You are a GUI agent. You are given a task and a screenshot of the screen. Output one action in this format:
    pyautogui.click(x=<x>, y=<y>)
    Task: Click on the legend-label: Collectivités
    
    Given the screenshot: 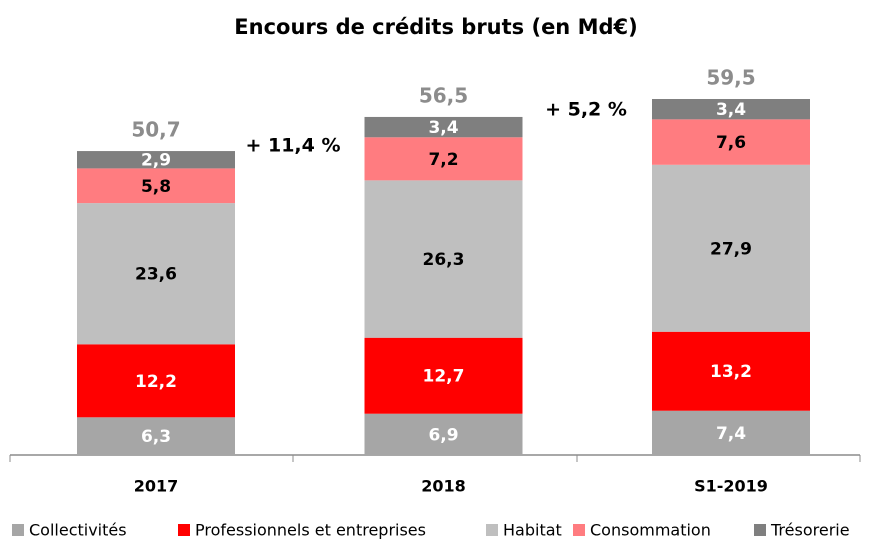 What is the action you would take?
    pyautogui.click(x=78, y=530)
    